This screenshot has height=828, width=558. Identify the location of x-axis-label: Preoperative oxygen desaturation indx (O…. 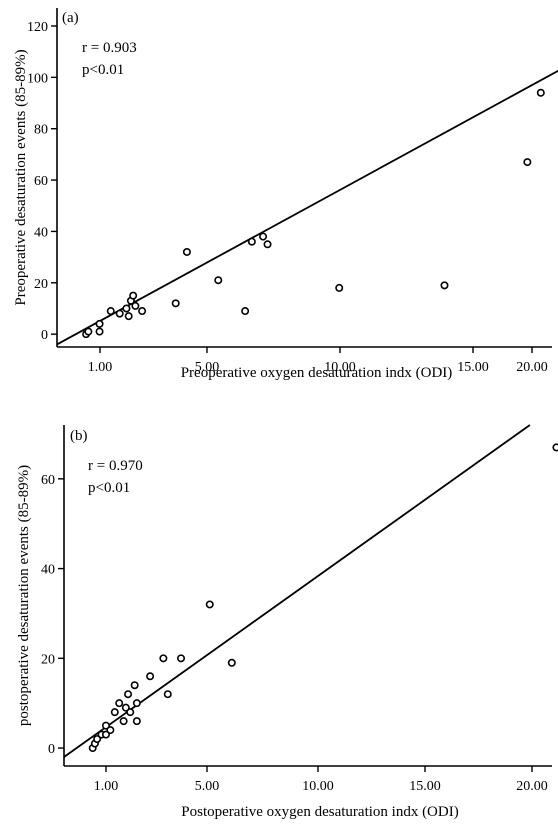
(317, 373).